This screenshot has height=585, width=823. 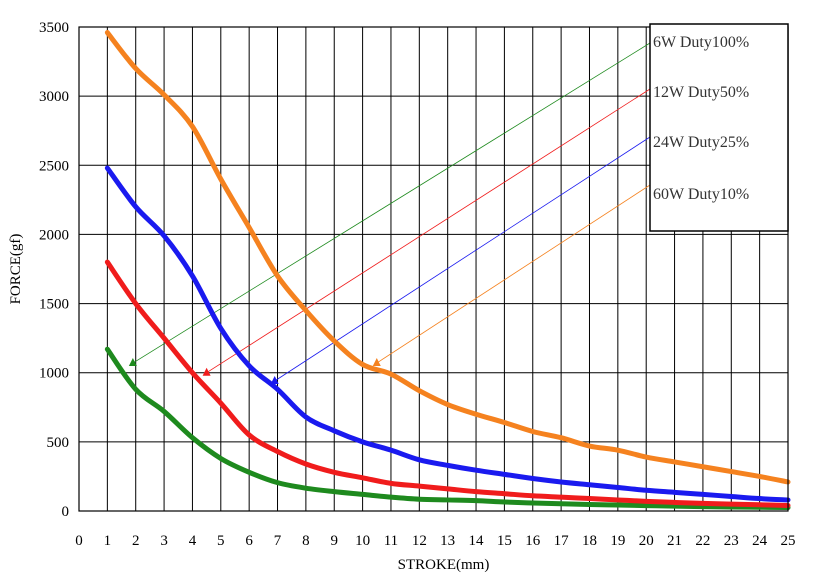 What do you see at coordinates (54, 166) in the screenshot?
I see `y-tick-label: 2500` at bounding box center [54, 166].